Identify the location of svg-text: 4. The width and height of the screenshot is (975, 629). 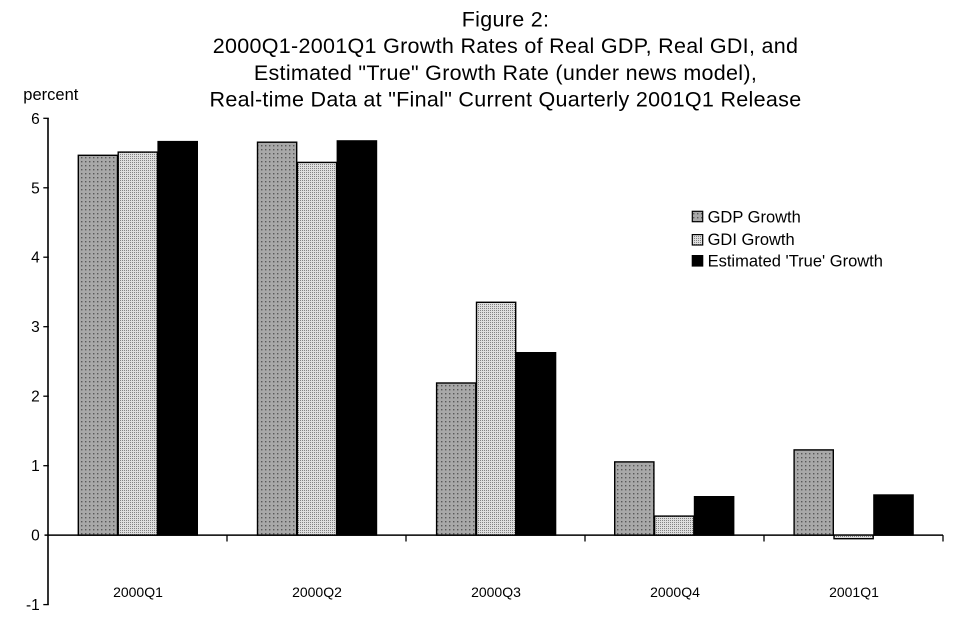
(35, 258).